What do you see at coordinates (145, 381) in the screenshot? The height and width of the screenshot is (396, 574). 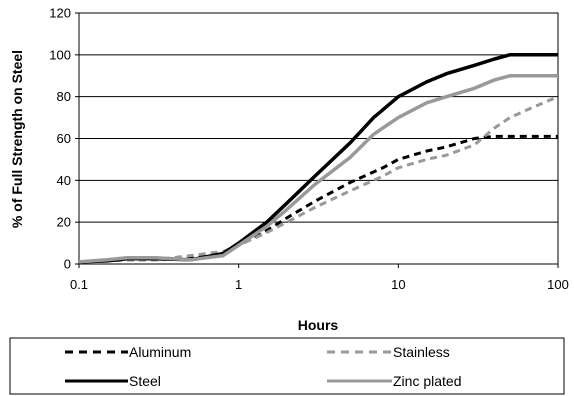 I see `legend-label-steel: Steel` at bounding box center [145, 381].